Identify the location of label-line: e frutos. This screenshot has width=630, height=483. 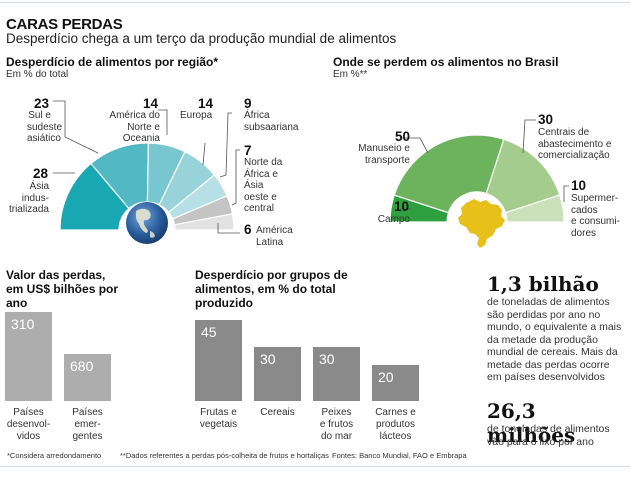
(336, 424).